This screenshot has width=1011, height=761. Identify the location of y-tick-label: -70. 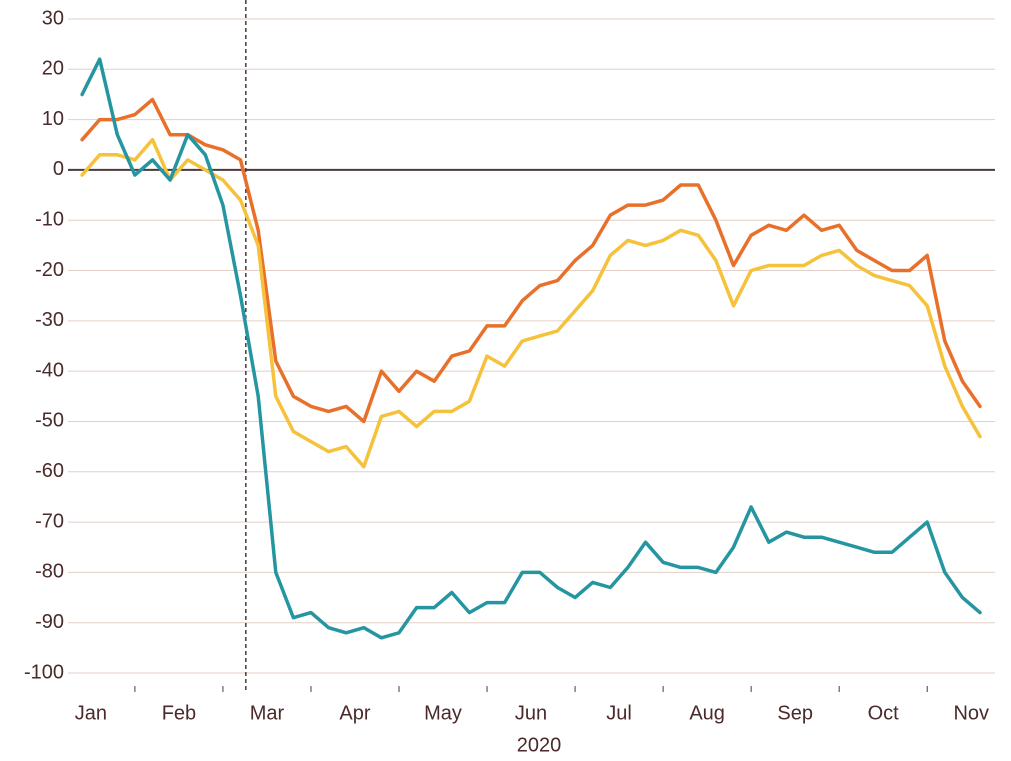
(49, 521).